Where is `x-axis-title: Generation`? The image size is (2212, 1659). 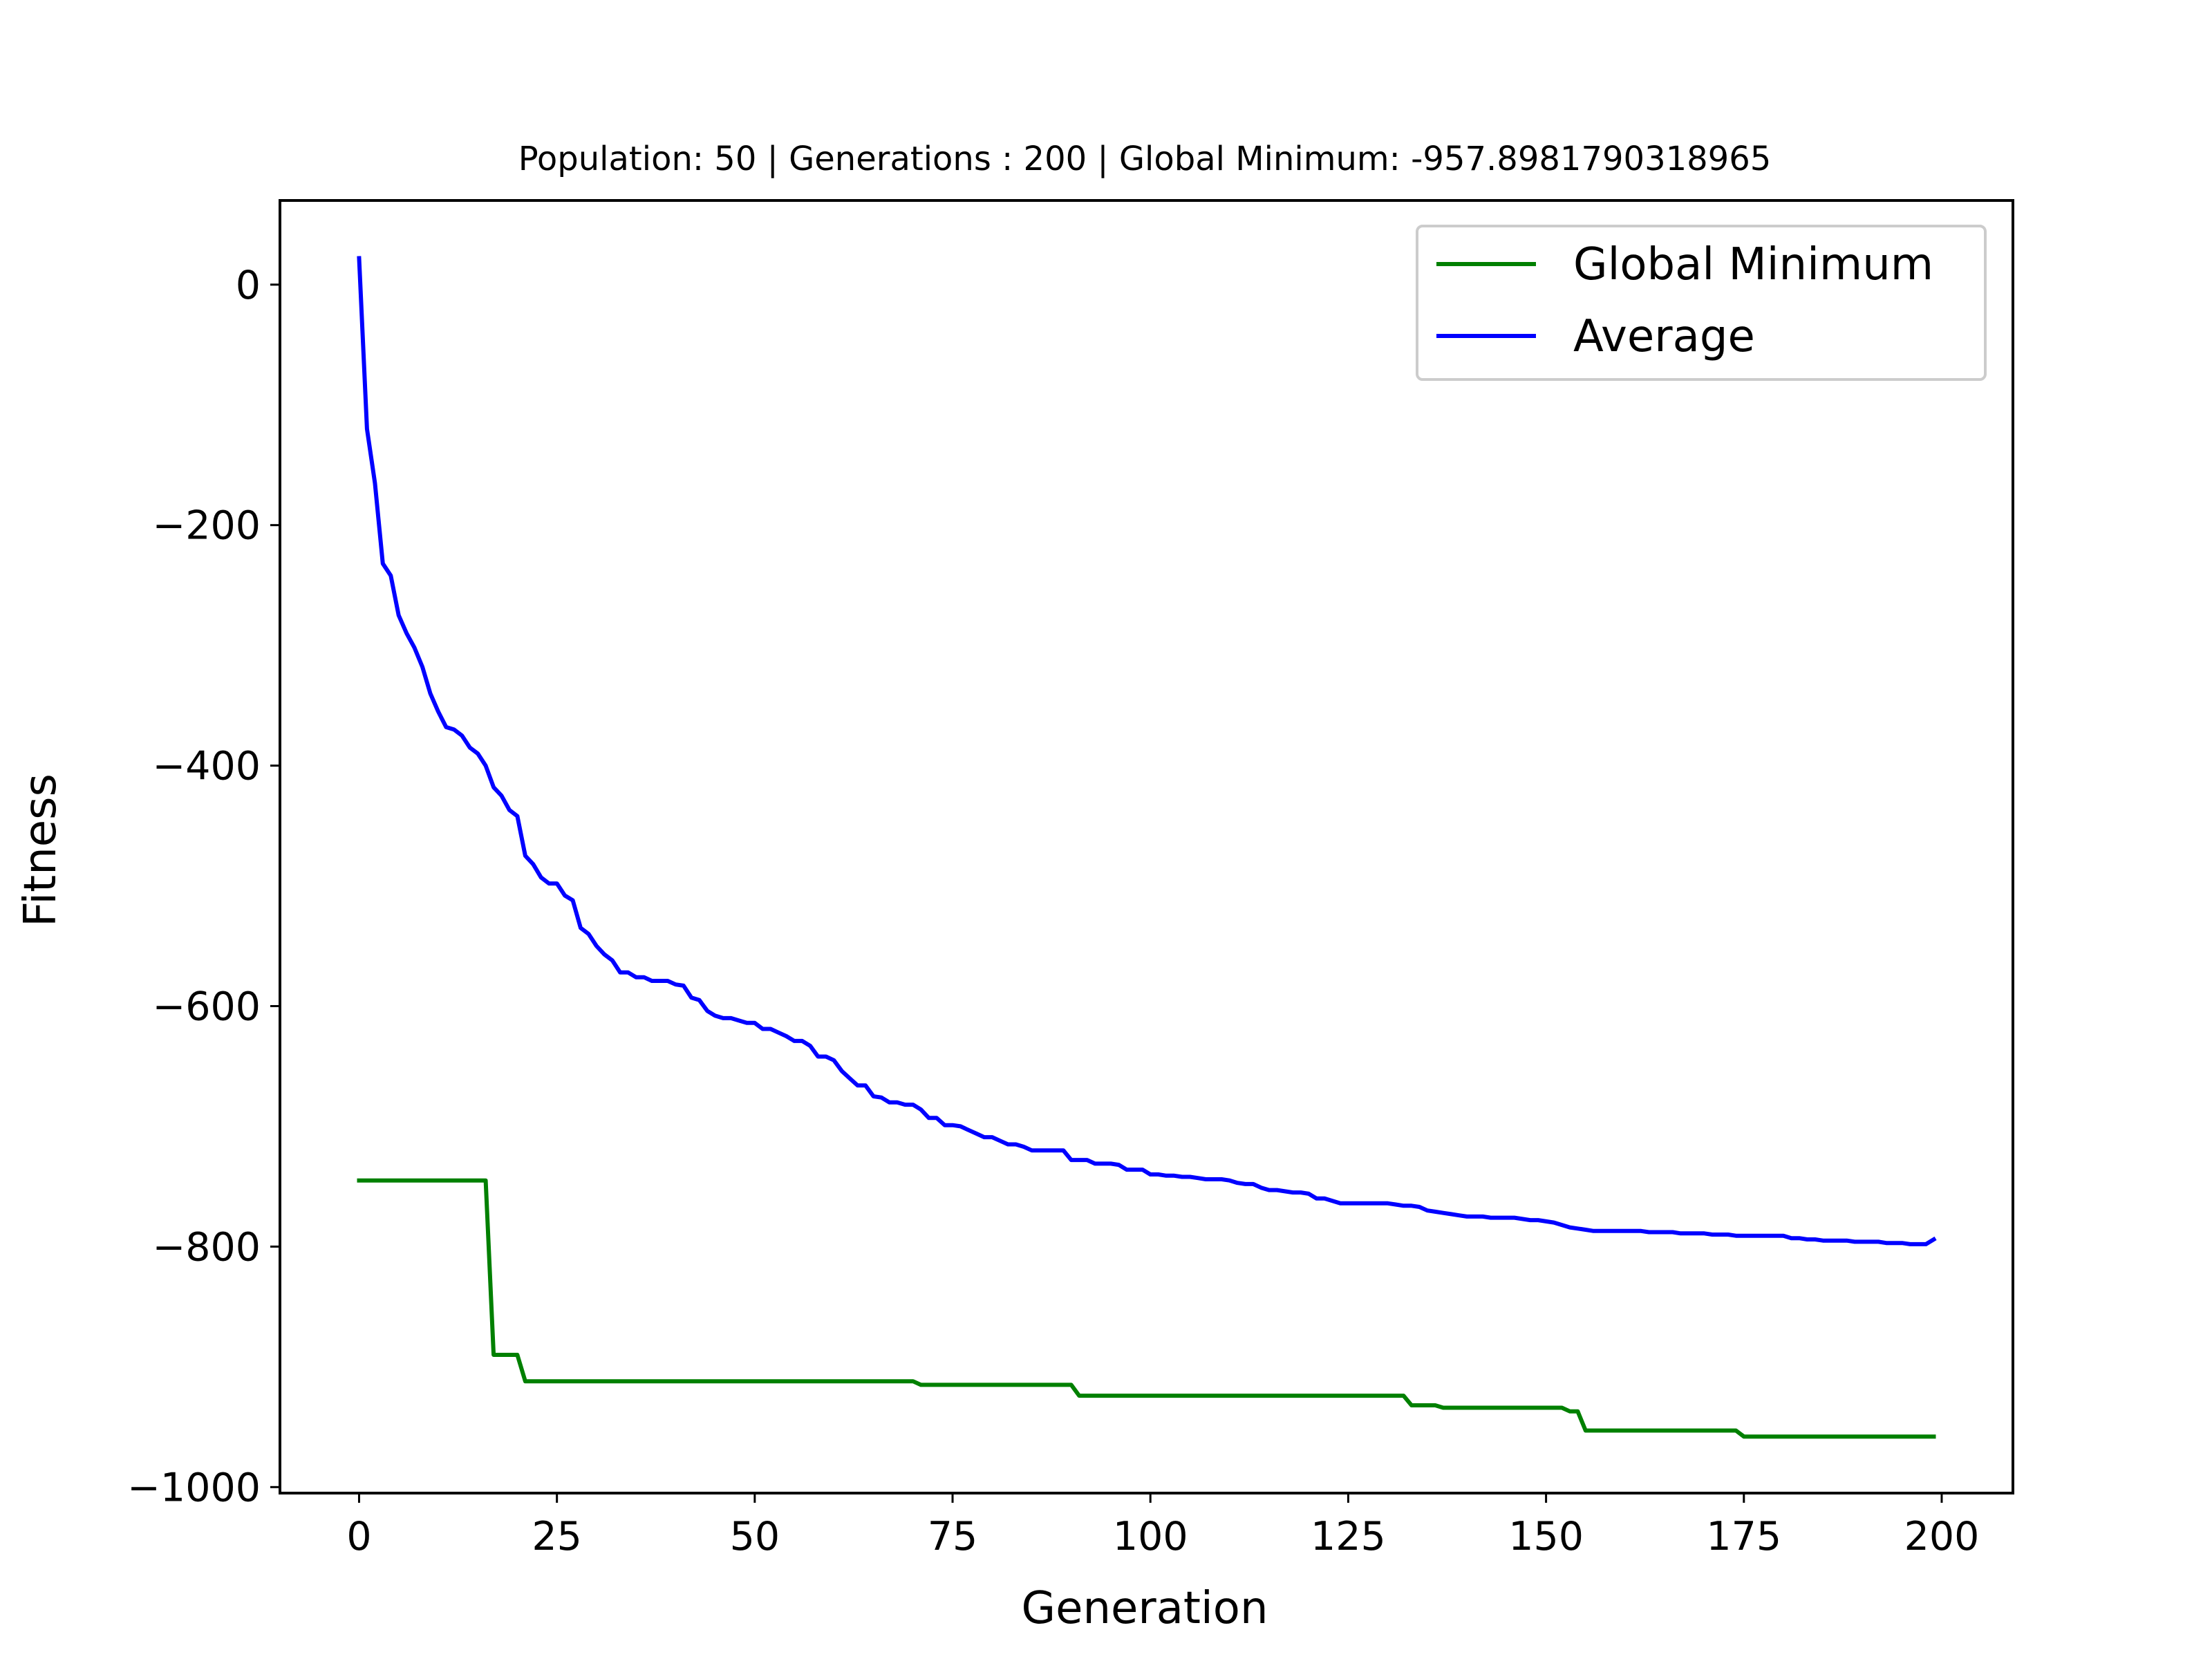 x-axis-title: Generation is located at coordinates (1145, 1609).